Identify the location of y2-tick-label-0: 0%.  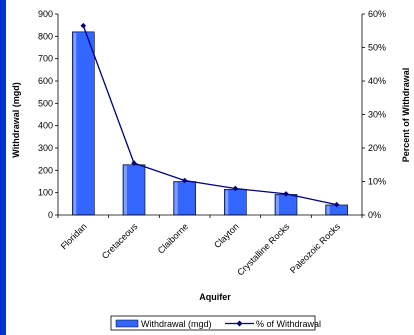
(374, 215).